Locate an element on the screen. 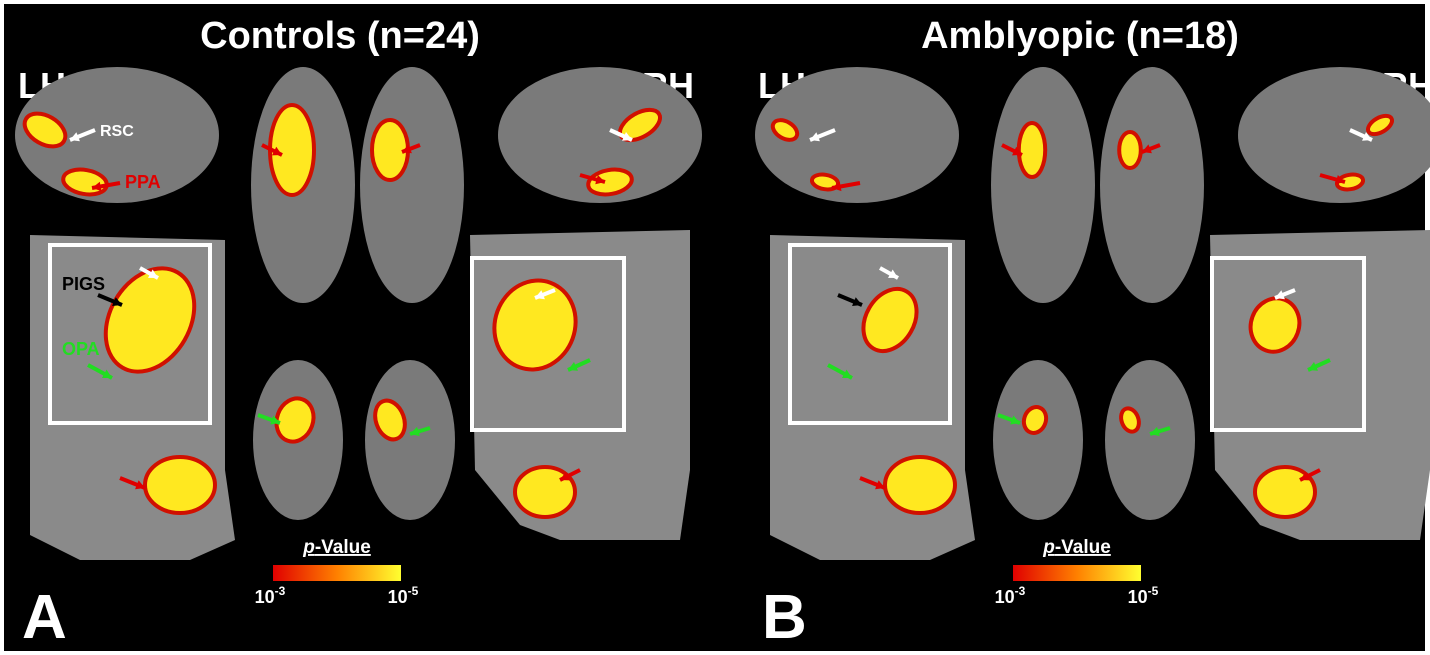 The image size is (1430, 655). panel-title: Controls (n=24) is located at coordinates (340, 36).